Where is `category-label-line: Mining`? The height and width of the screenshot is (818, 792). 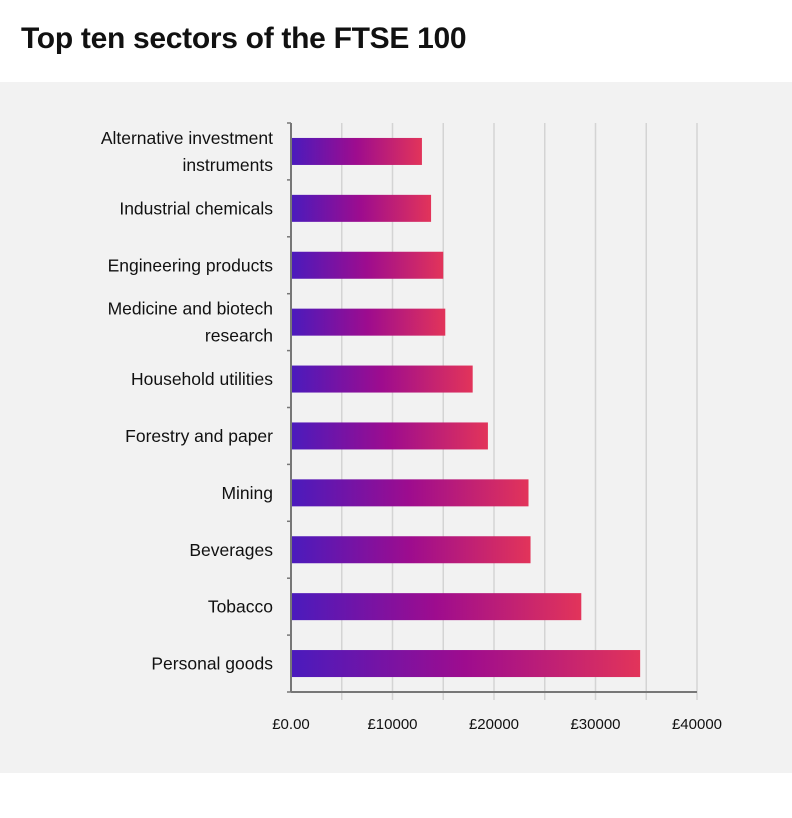 category-label-line: Mining is located at coordinates (247, 493).